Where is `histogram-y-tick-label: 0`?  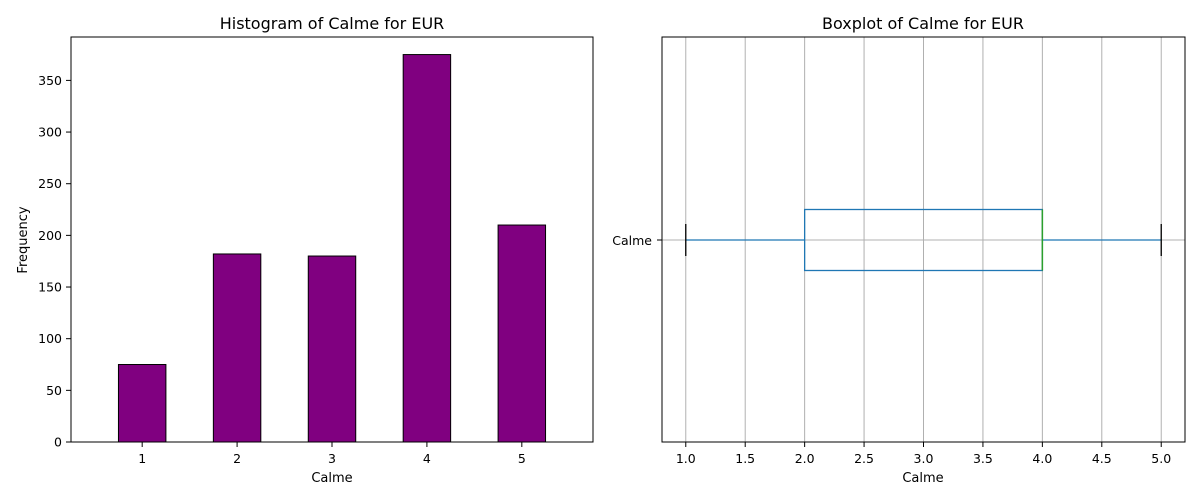
histogram-y-tick-label: 0 is located at coordinates (58, 442).